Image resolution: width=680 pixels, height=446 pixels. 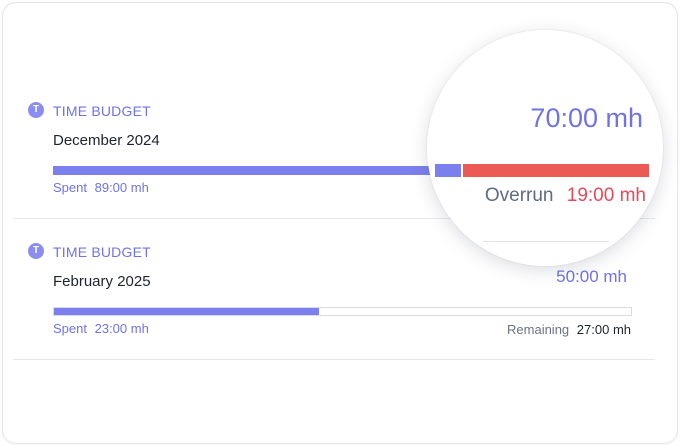 I want to click on budget-total: 50:00 mh, so click(x=591, y=276).